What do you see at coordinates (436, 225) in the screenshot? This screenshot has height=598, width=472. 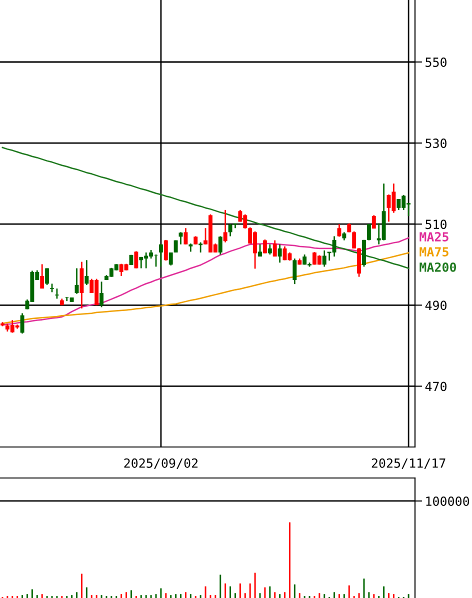 I see `y-tick-label: 510` at bounding box center [436, 225].